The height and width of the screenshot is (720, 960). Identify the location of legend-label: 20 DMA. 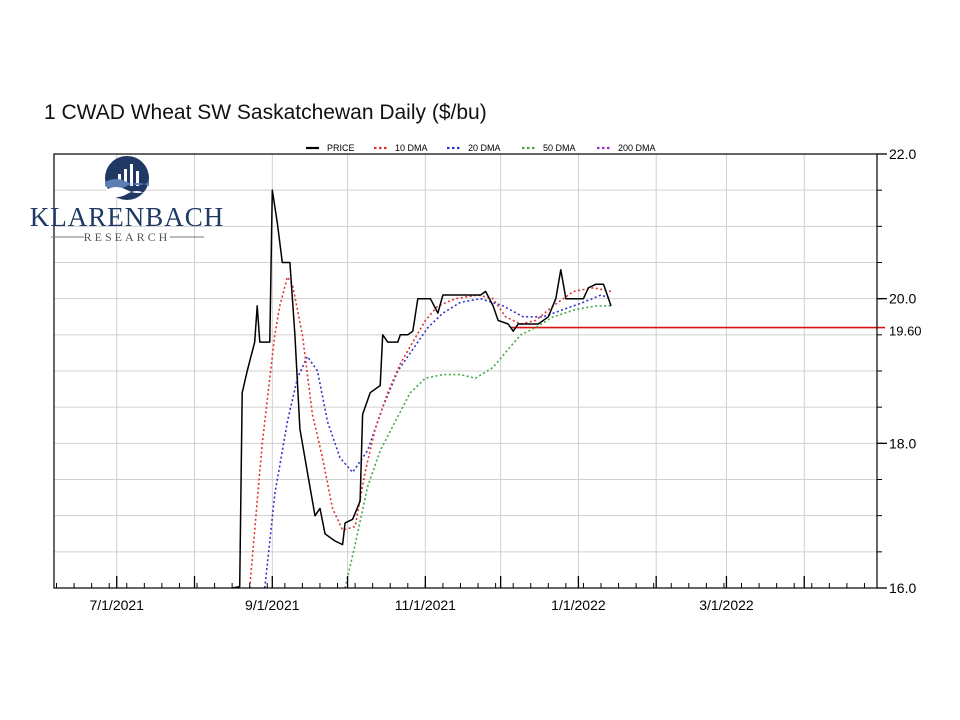
(484, 148).